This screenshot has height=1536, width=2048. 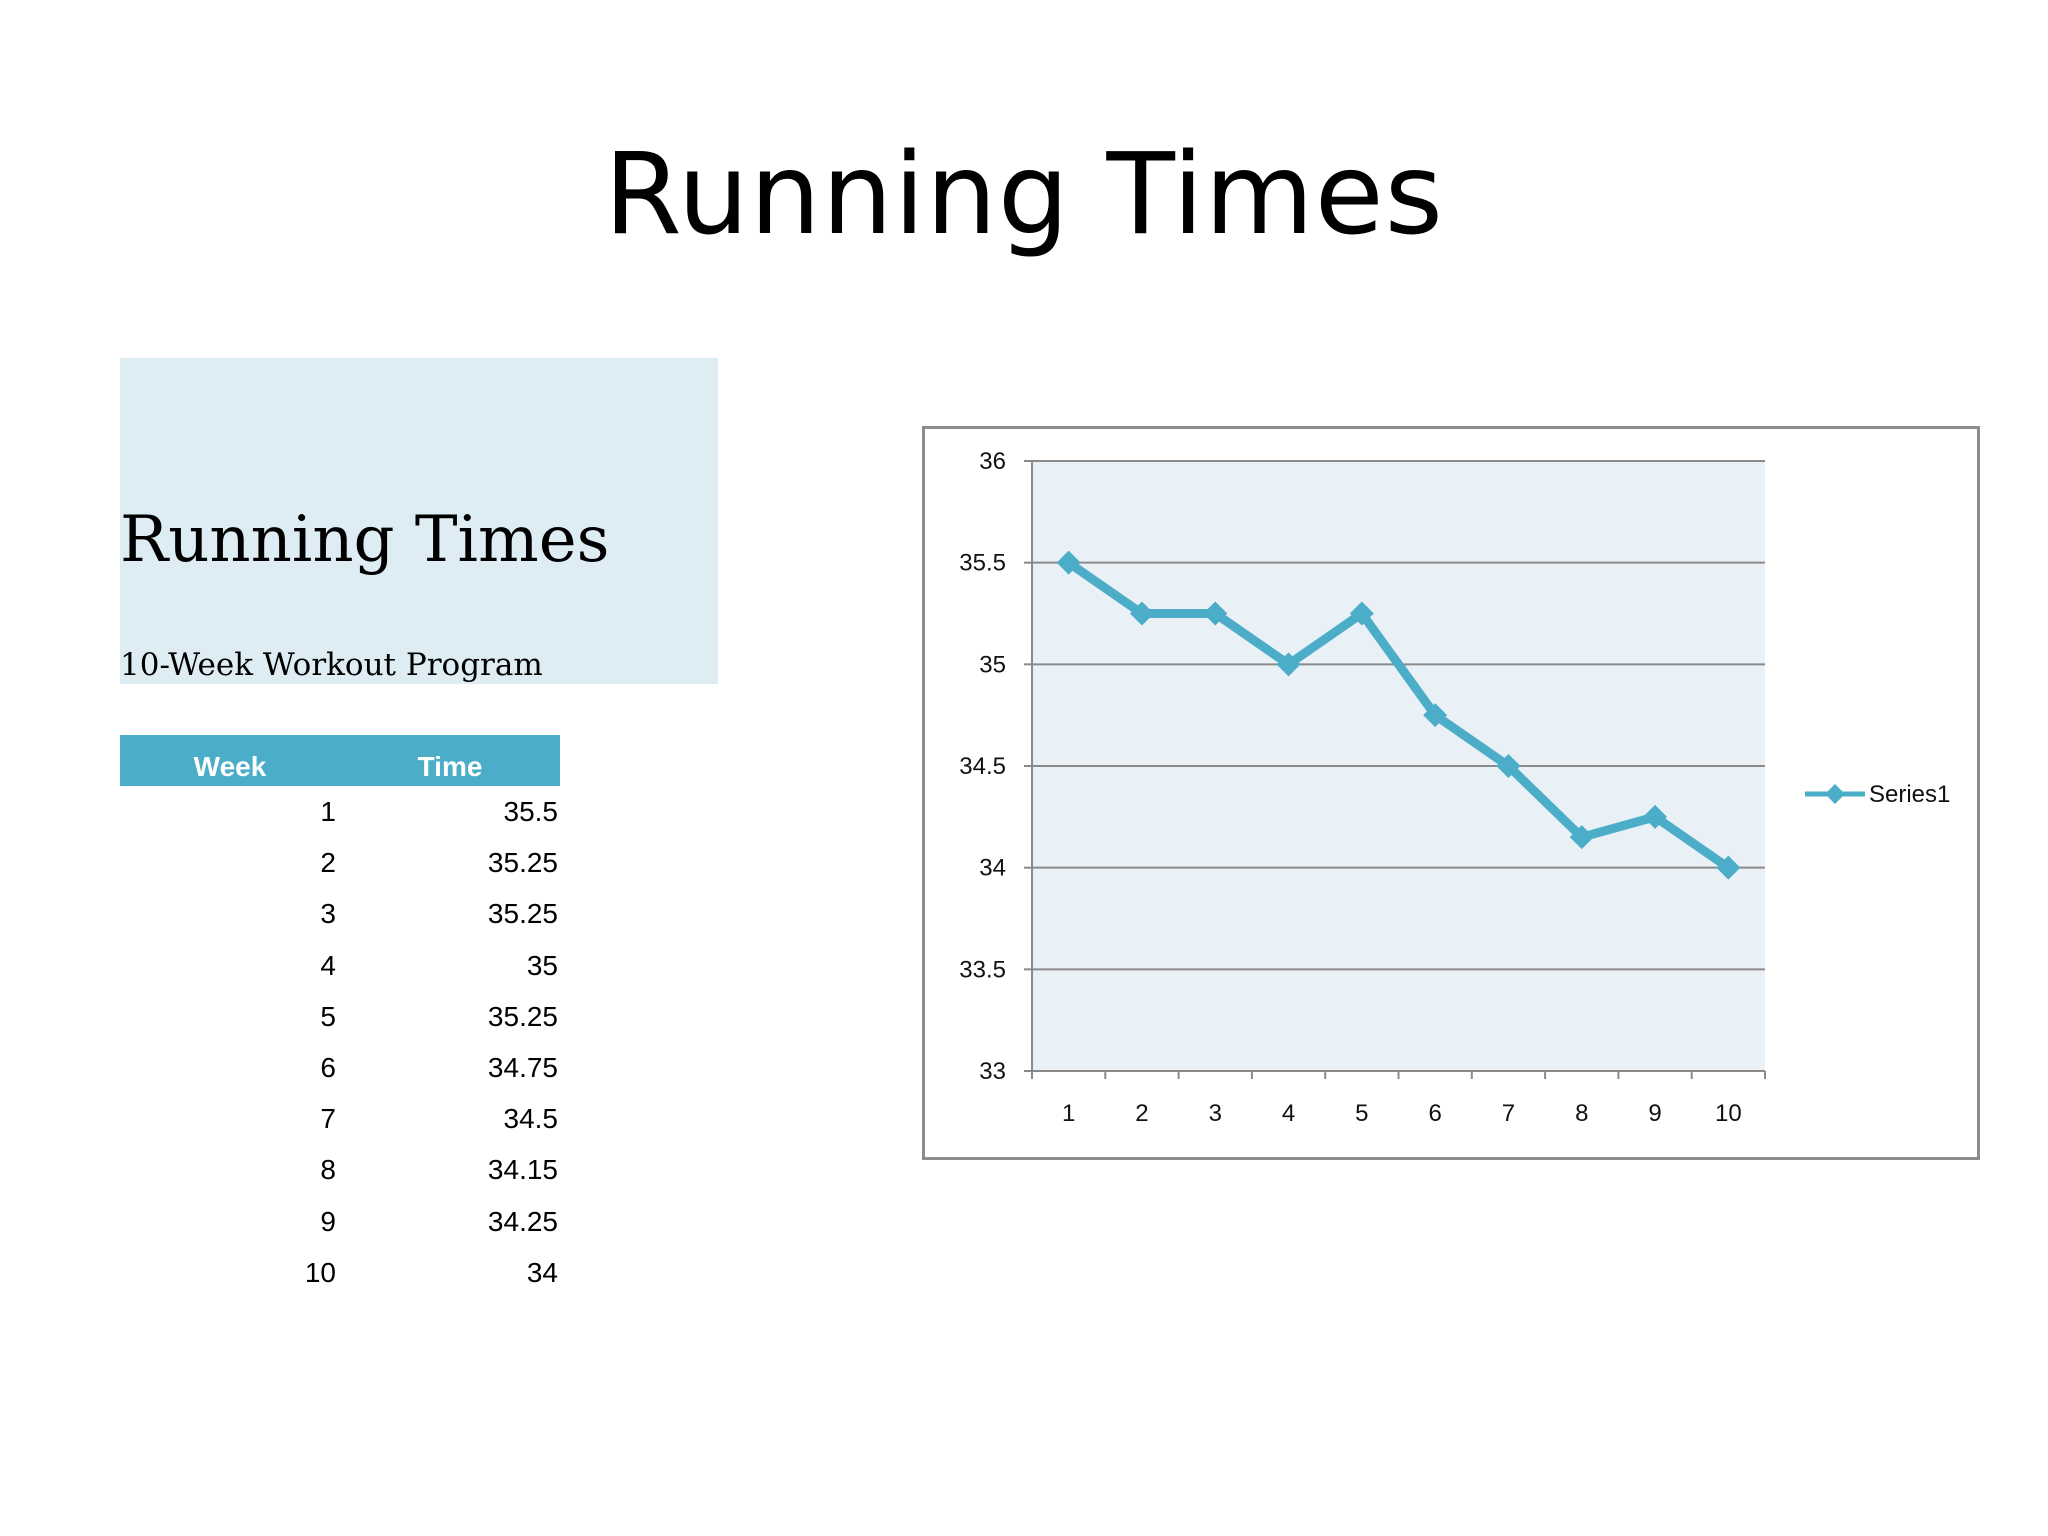 I want to click on x-tick-label: 8, so click(x=1581, y=1113).